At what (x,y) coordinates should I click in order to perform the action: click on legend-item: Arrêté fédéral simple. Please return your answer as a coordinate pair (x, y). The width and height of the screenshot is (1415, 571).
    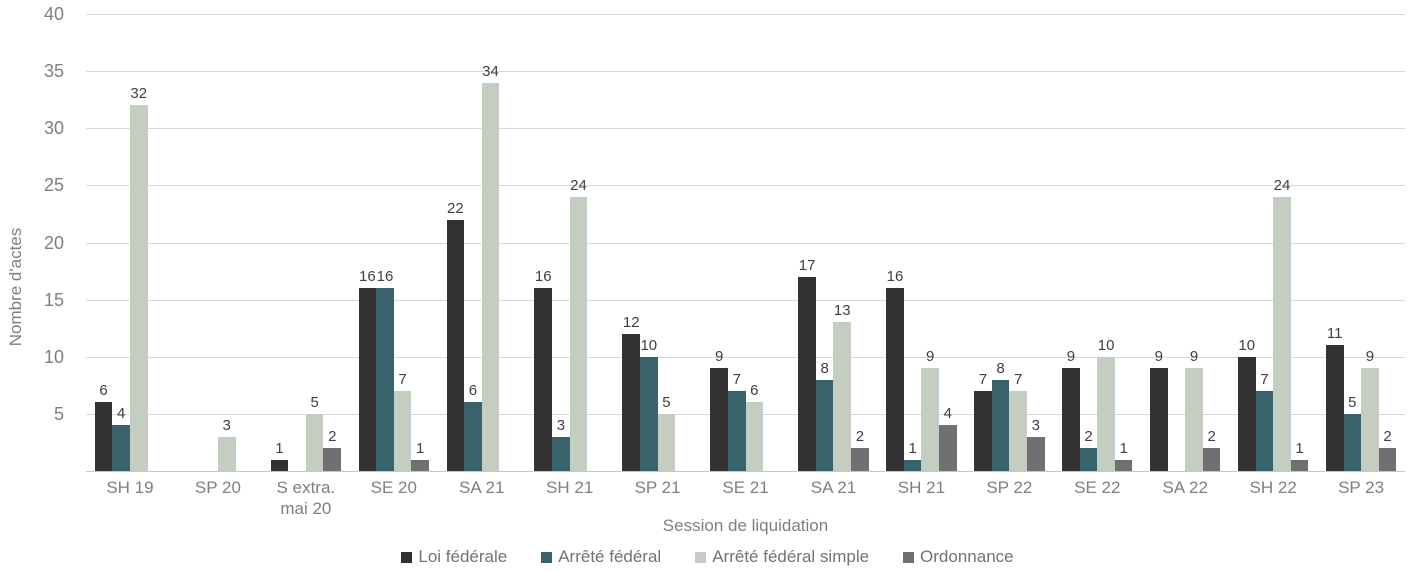
    Looking at the image, I should click on (782, 557).